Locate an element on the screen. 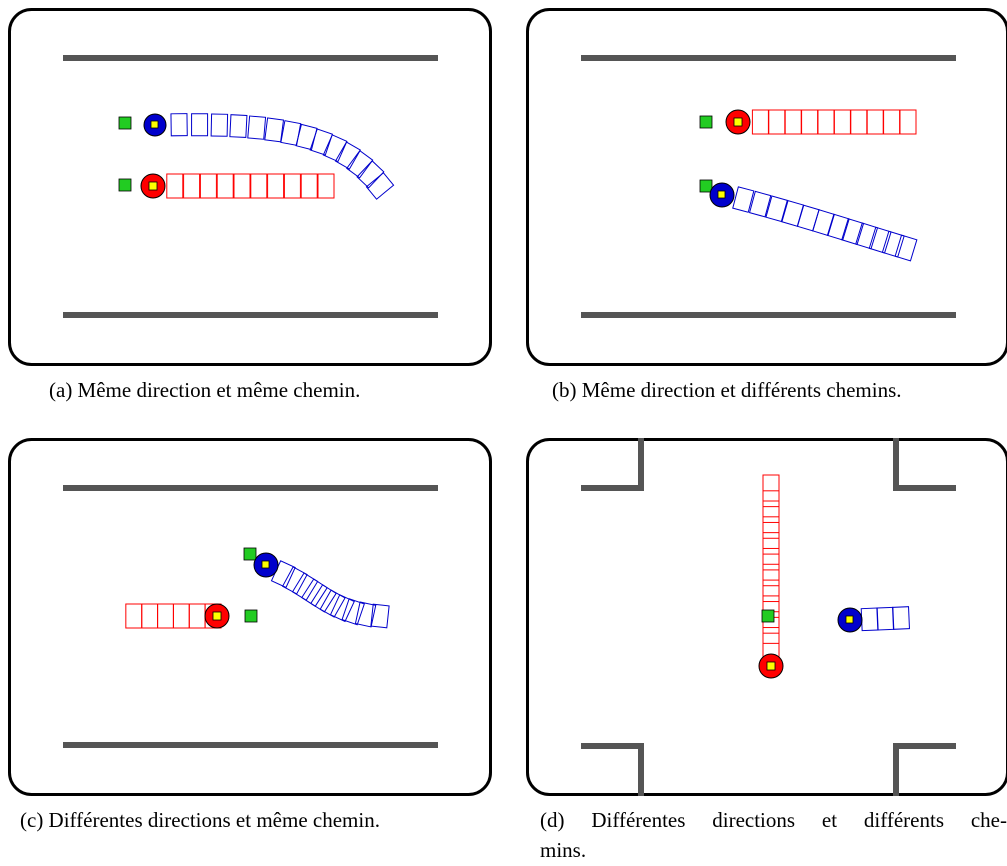 This screenshot has width=1007, height=866. wall-corner-bottom-right is located at coordinates (924, 769).